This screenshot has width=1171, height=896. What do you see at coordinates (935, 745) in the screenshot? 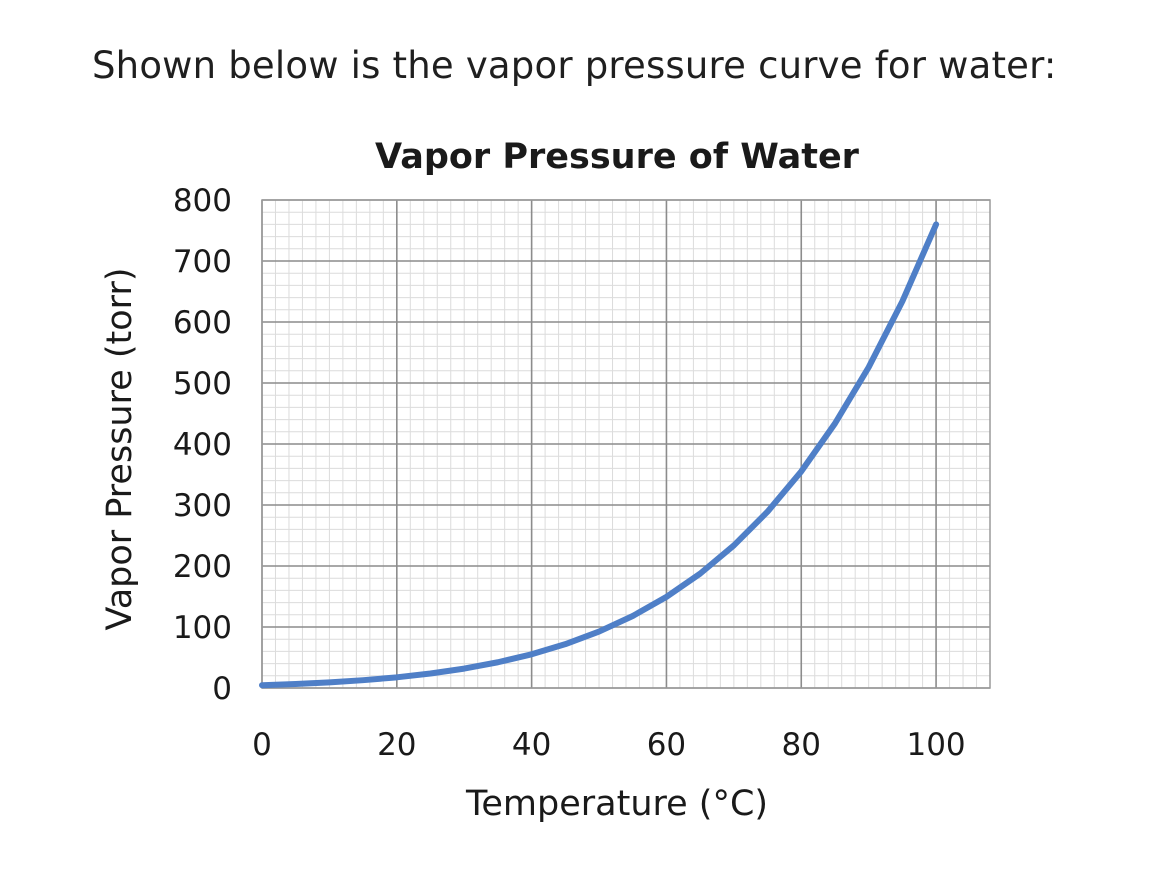
I see `x-tick-label: 100` at bounding box center [935, 745].